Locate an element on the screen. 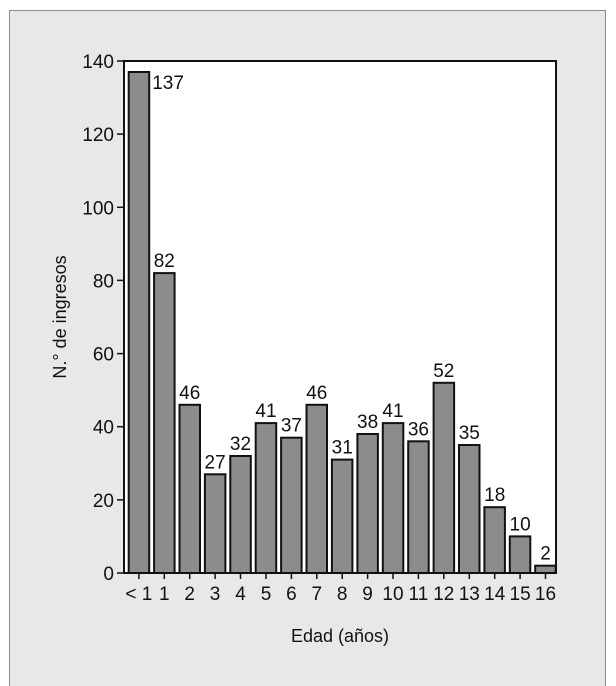 This screenshot has width=616, height=686. x-tick-label: 6 is located at coordinates (291, 594).